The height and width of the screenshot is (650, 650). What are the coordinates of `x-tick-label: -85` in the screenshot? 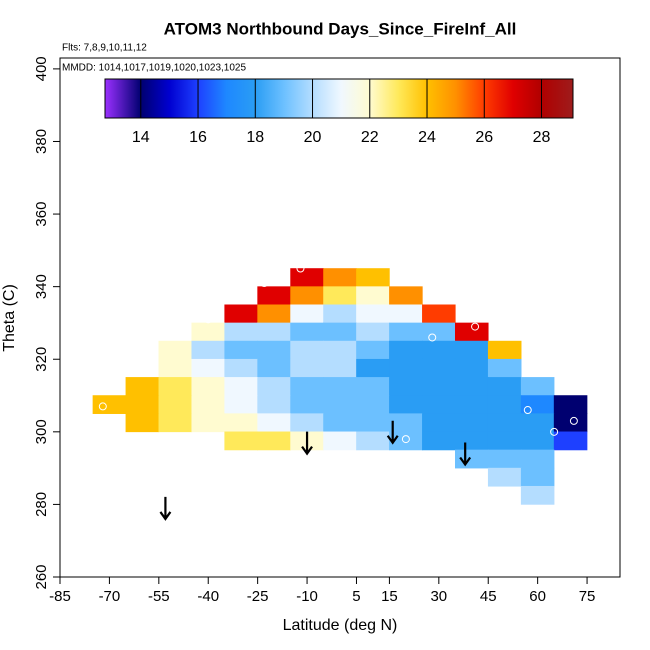 It's located at (60, 596).